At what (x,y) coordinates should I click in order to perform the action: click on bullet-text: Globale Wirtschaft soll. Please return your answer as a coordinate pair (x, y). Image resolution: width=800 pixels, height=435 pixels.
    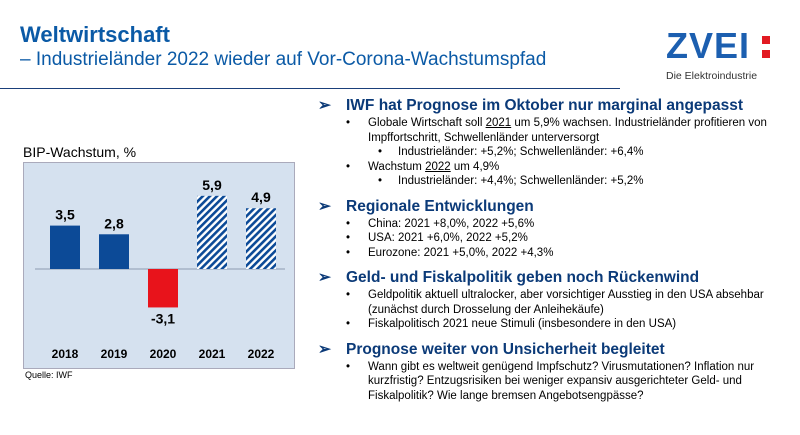
    Looking at the image, I should click on (427, 123).